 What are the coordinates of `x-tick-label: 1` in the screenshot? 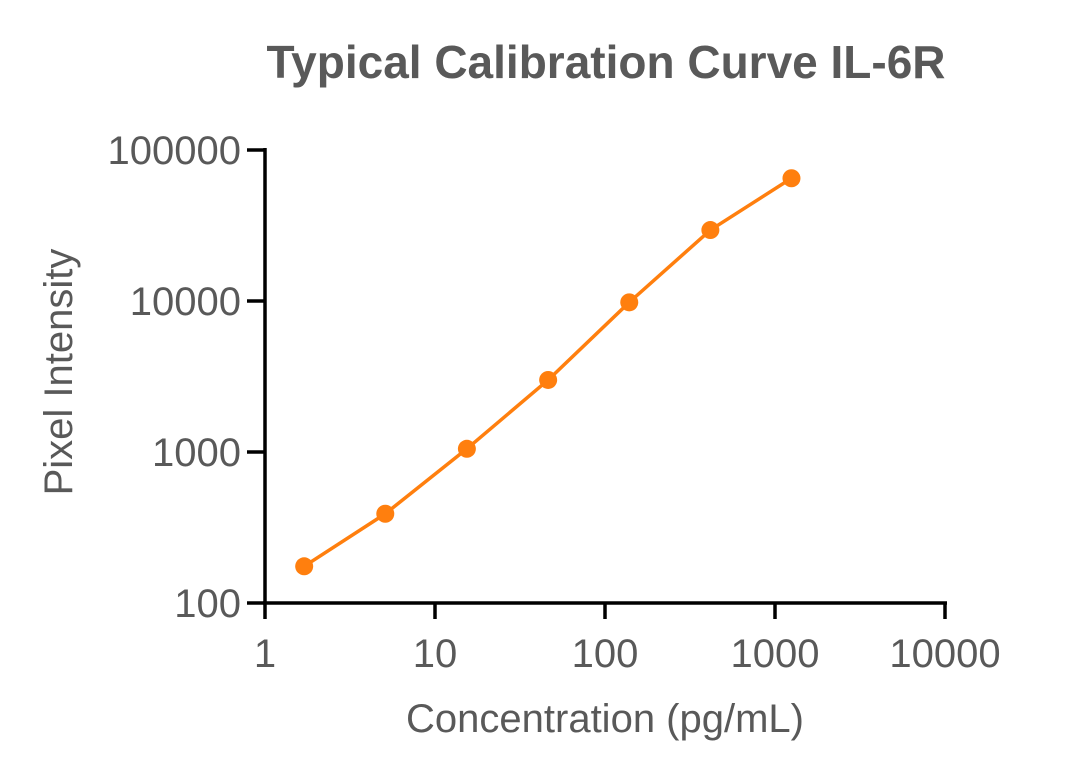 It's located at (265, 654).